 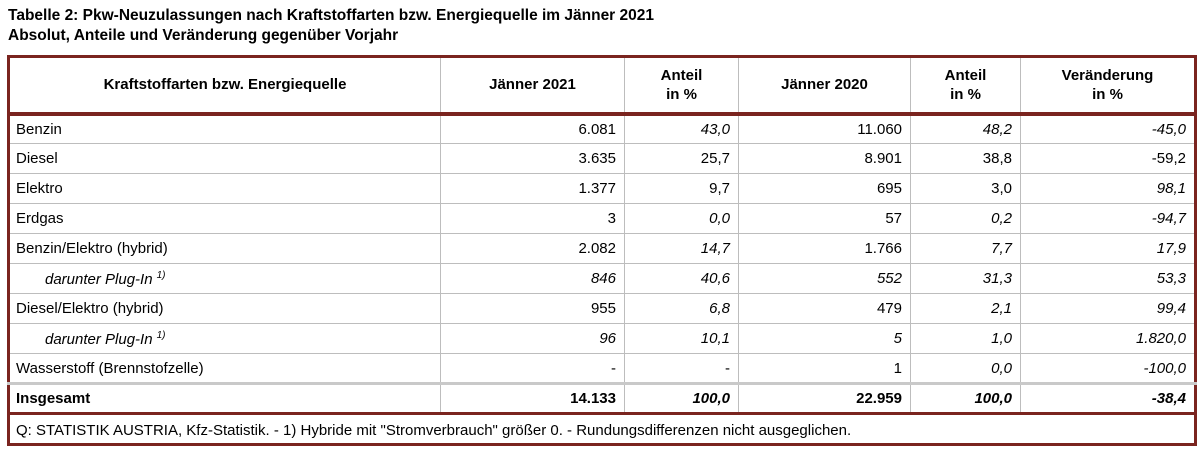 I want to click on table-row: Diesel/Elektro (hybrid) 955 6,8 479 2,1 99,4, so click(x=602, y=308).